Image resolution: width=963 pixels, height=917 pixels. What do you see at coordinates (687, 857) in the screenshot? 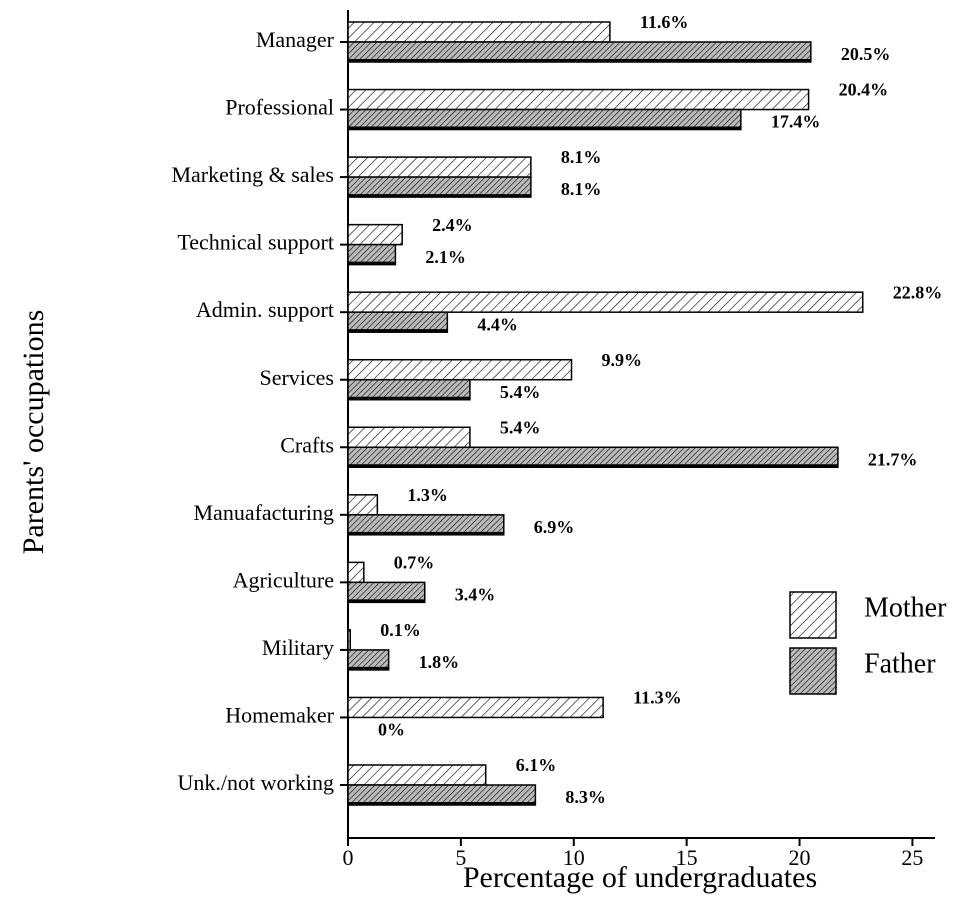
I see `x-tick-label: 15` at bounding box center [687, 857].